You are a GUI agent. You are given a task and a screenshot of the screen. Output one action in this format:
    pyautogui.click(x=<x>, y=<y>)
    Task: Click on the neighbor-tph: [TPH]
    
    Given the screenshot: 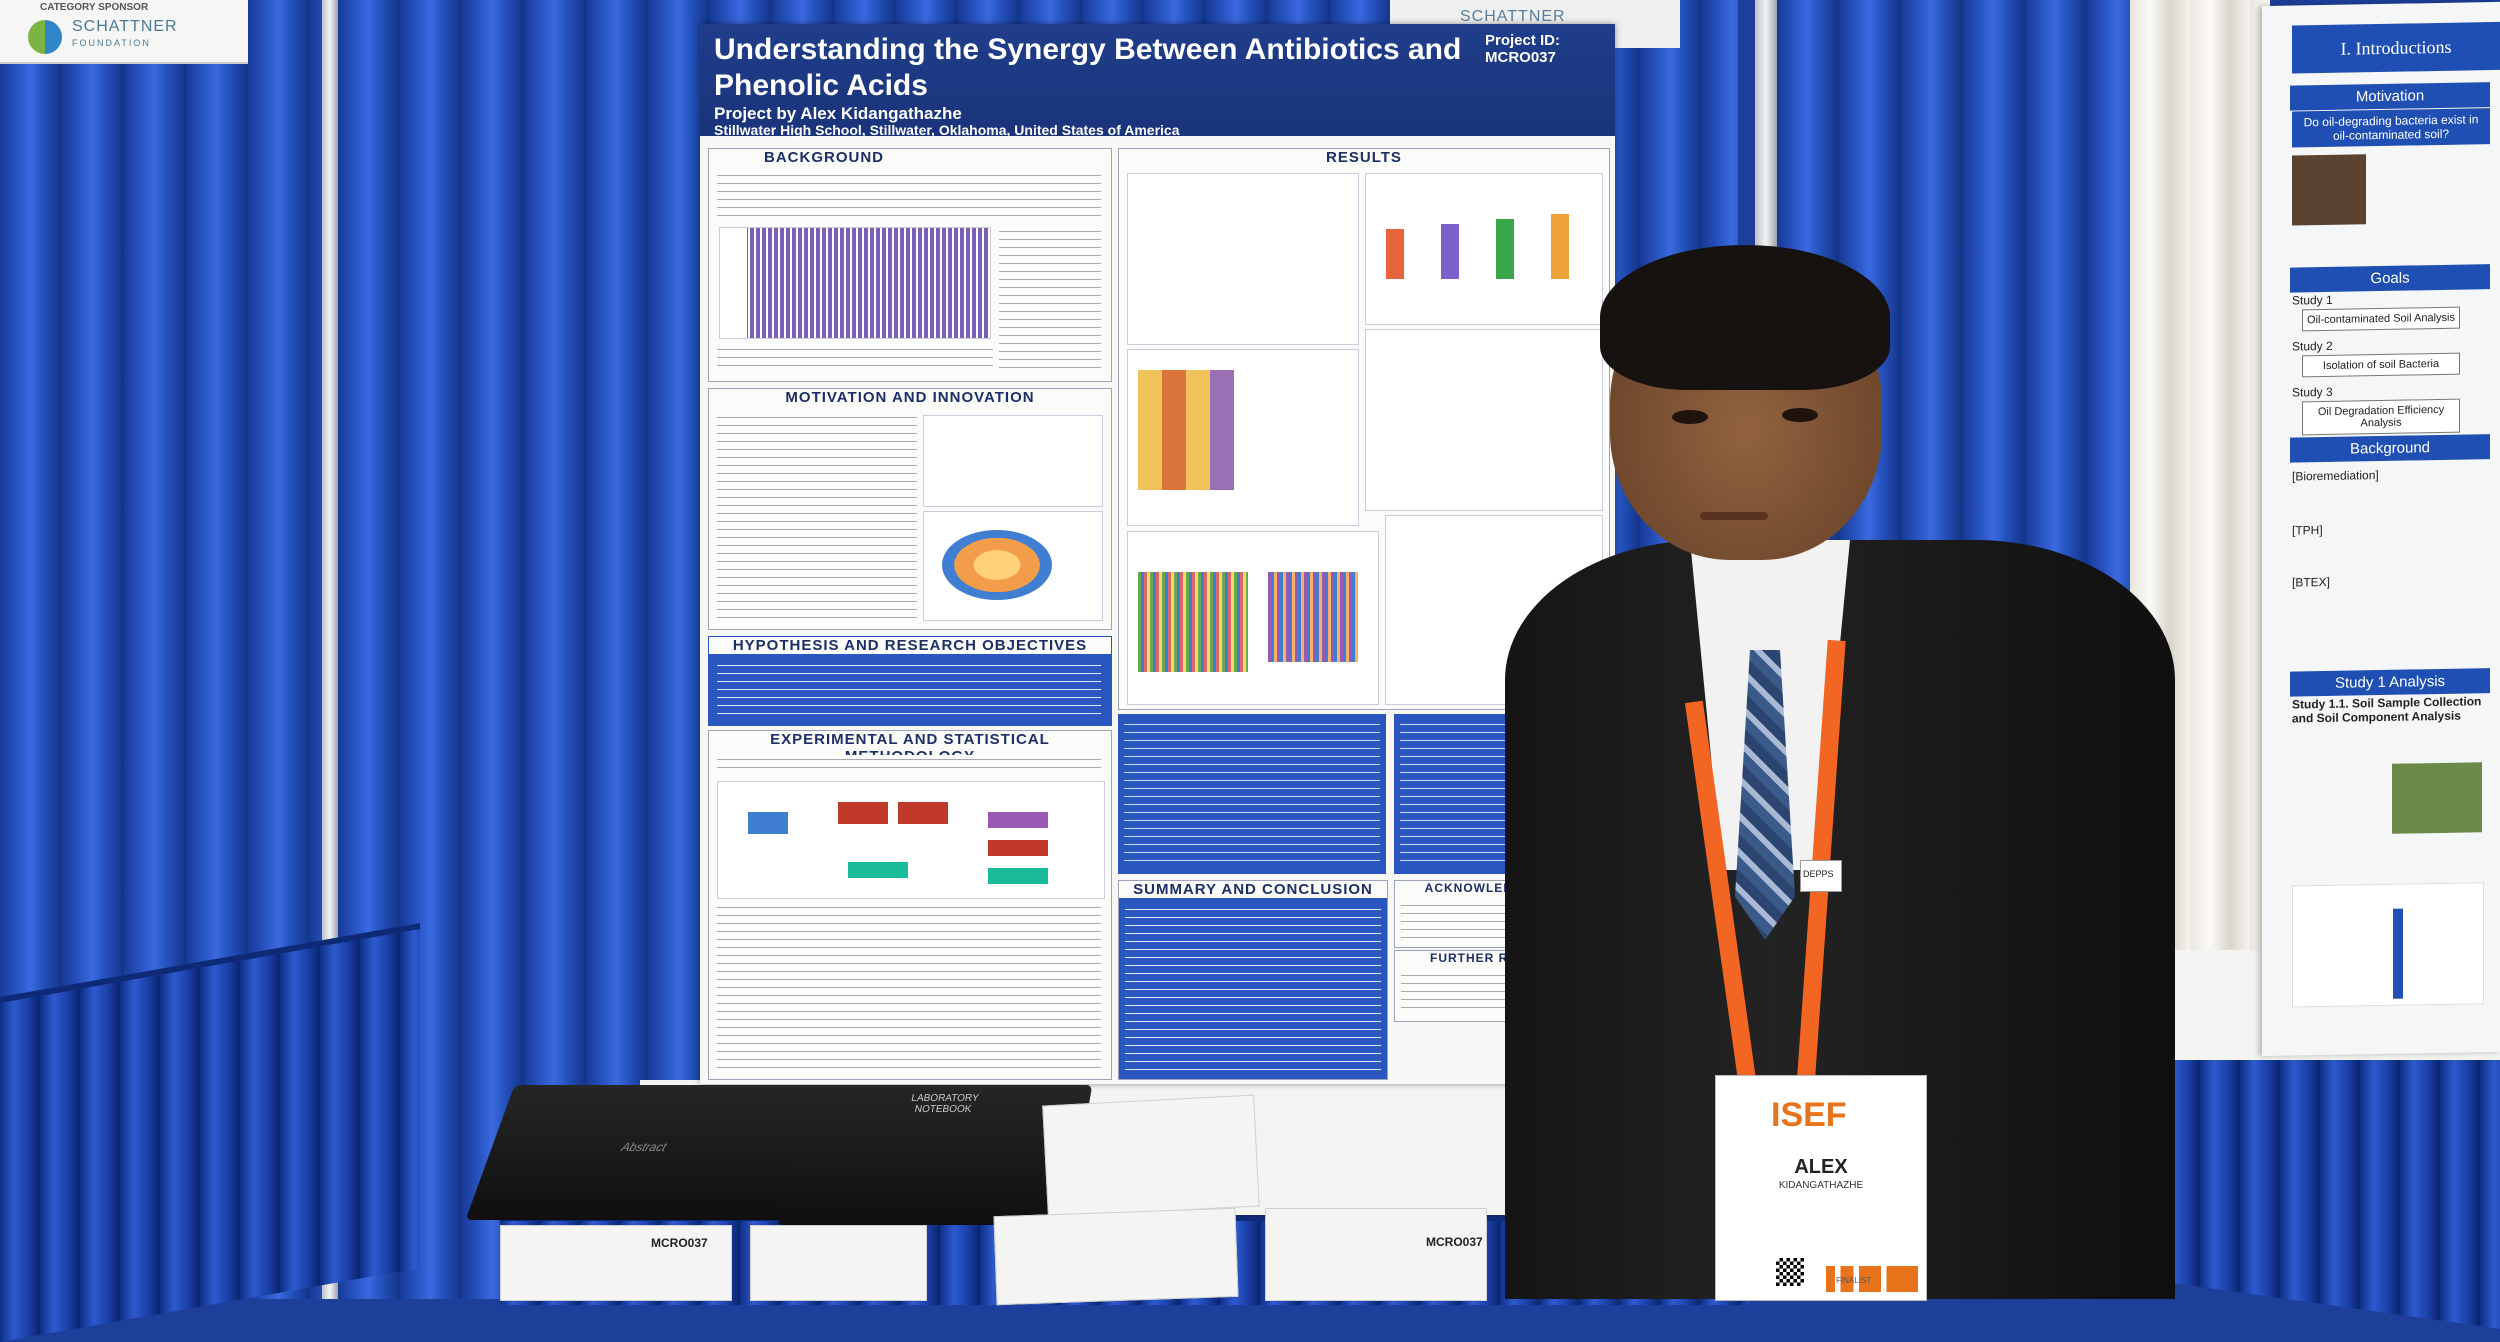 What is the action you would take?
    pyautogui.click(x=2307, y=530)
    